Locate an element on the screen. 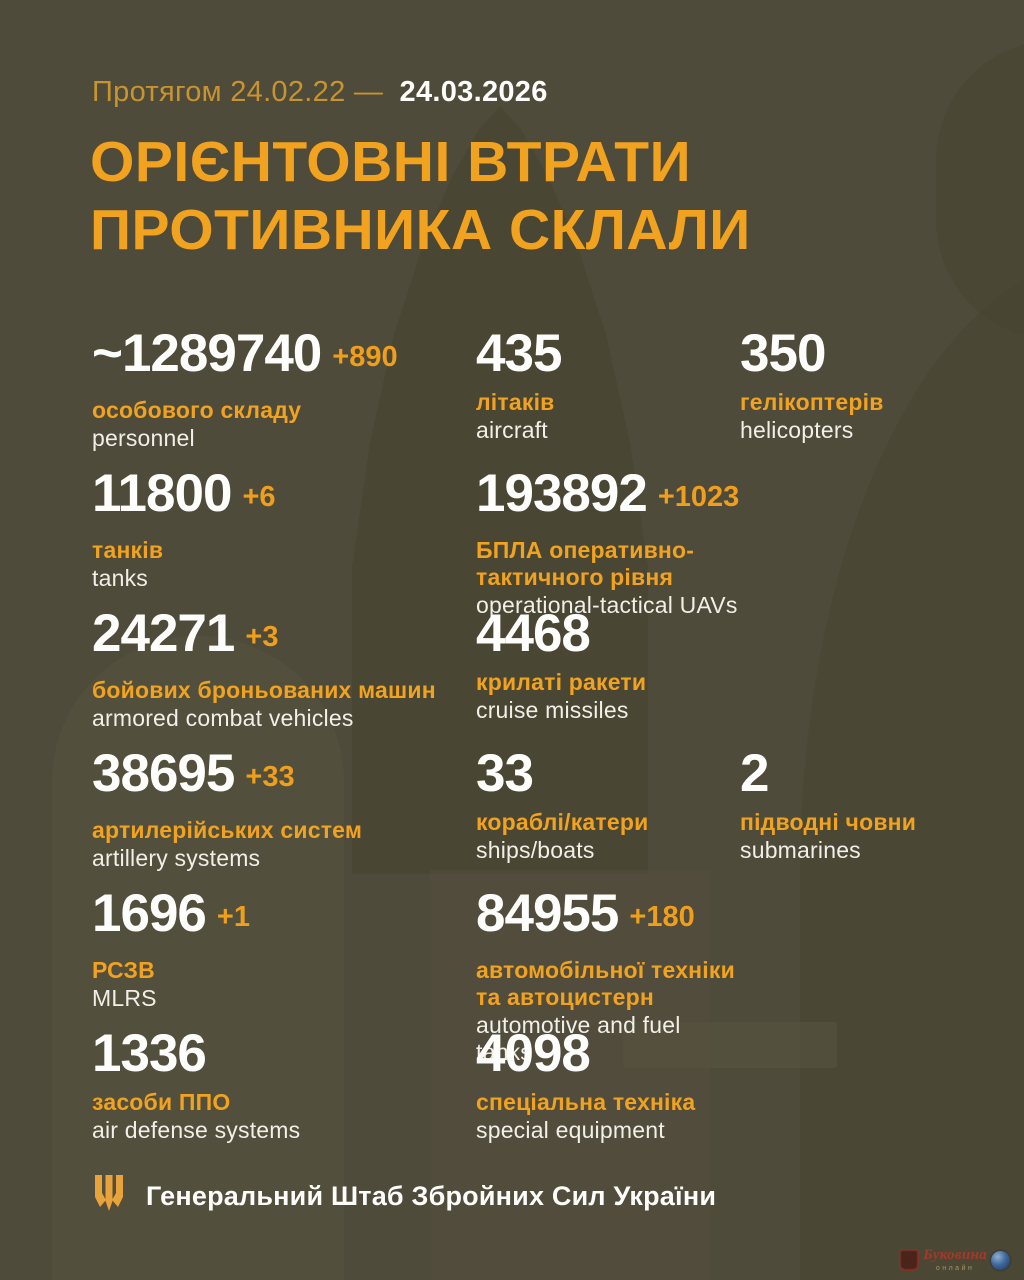 This screenshot has height=1280, width=1024. stat-label-en: submarines is located at coordinates (800, 850).